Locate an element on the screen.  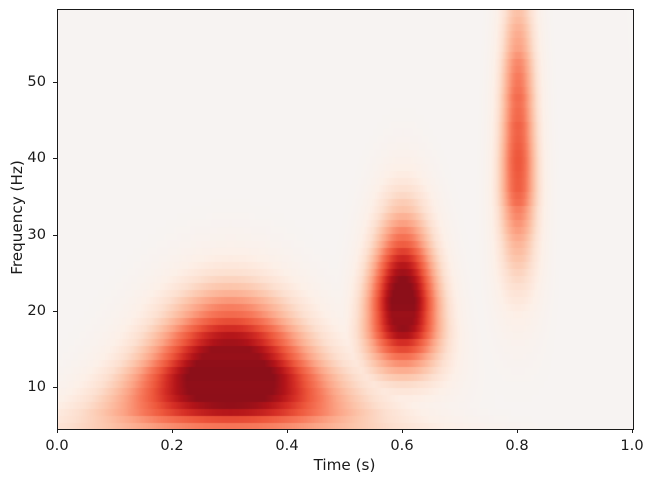
y-axis-label: Frequency (Hz) is located at coordinates (17, 217).